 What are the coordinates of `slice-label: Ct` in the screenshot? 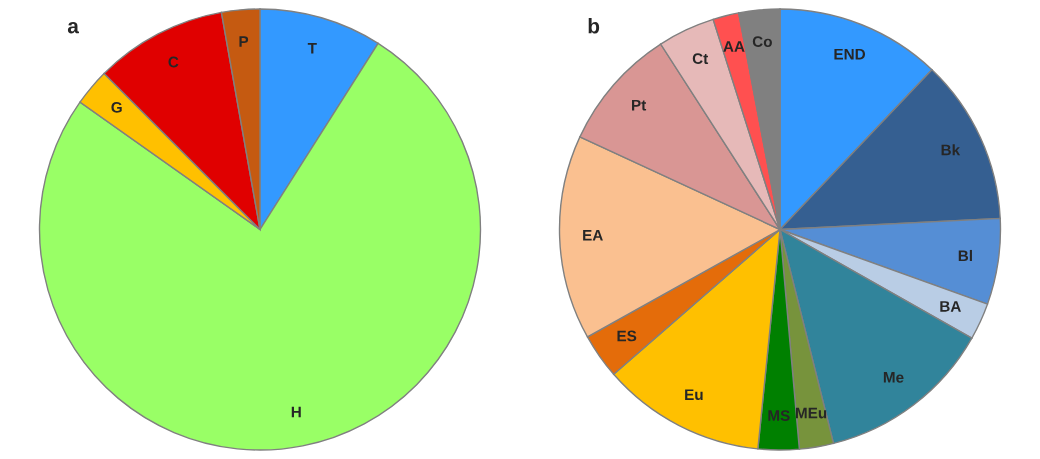 It's located at (700, 59).